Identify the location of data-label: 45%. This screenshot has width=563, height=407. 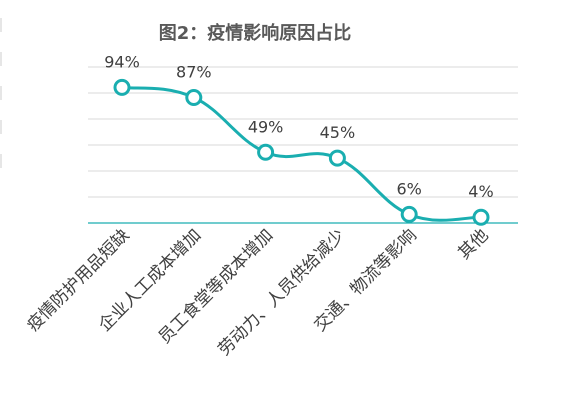
(338, 132).